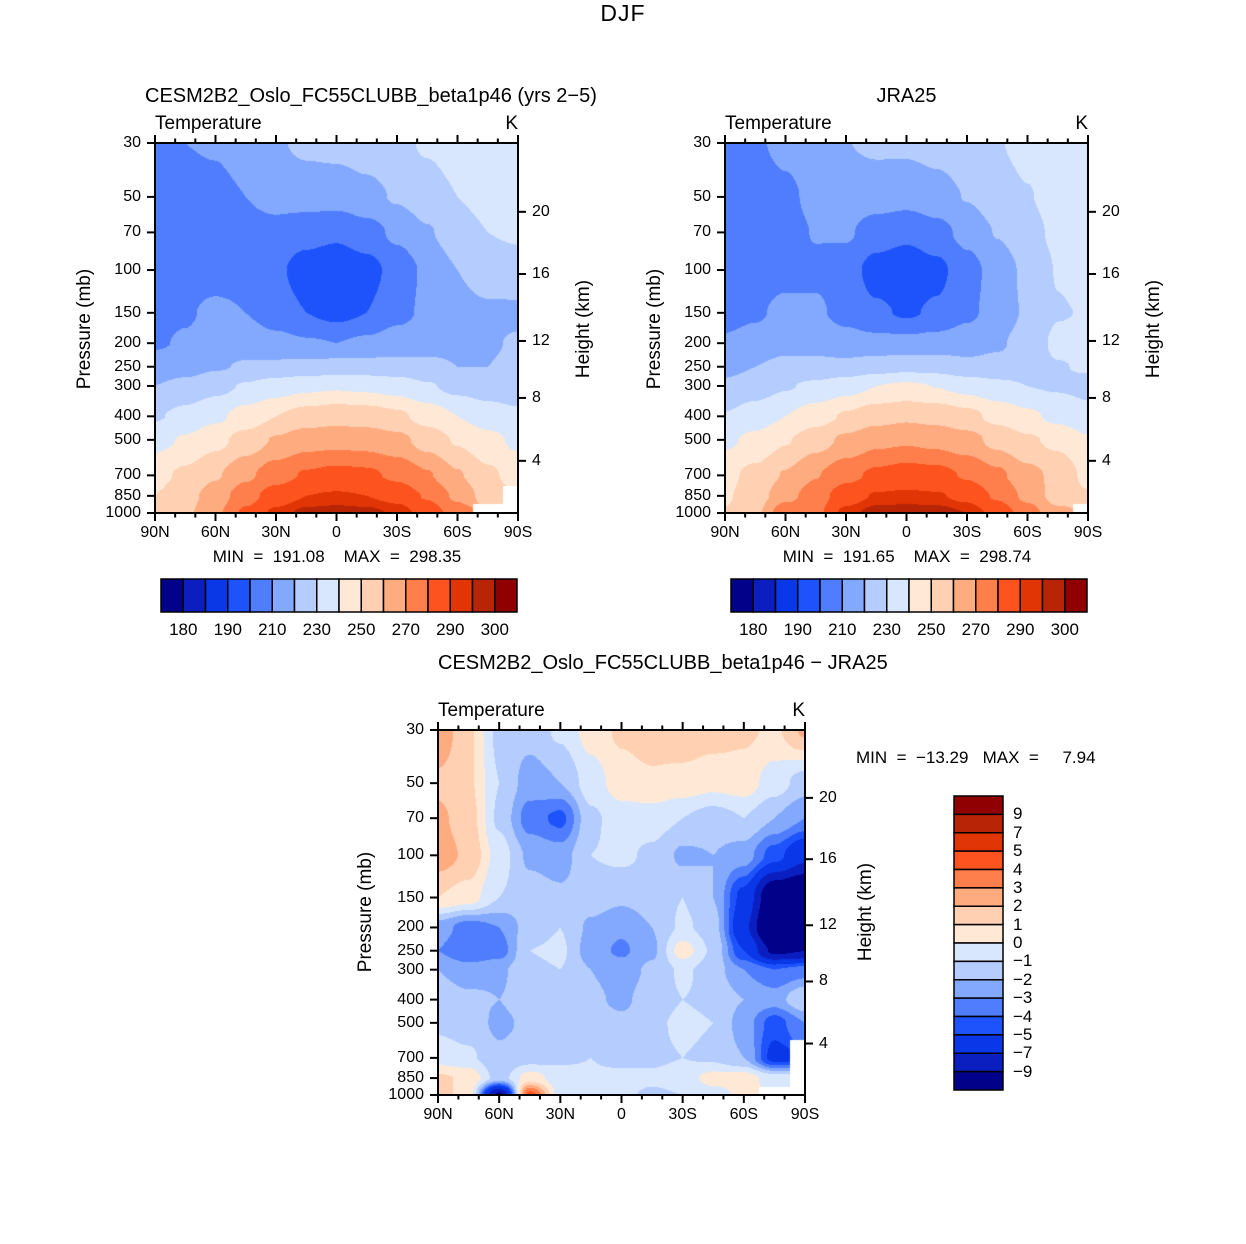  I want to click on height-tick-label: 20, so click(828, 797).